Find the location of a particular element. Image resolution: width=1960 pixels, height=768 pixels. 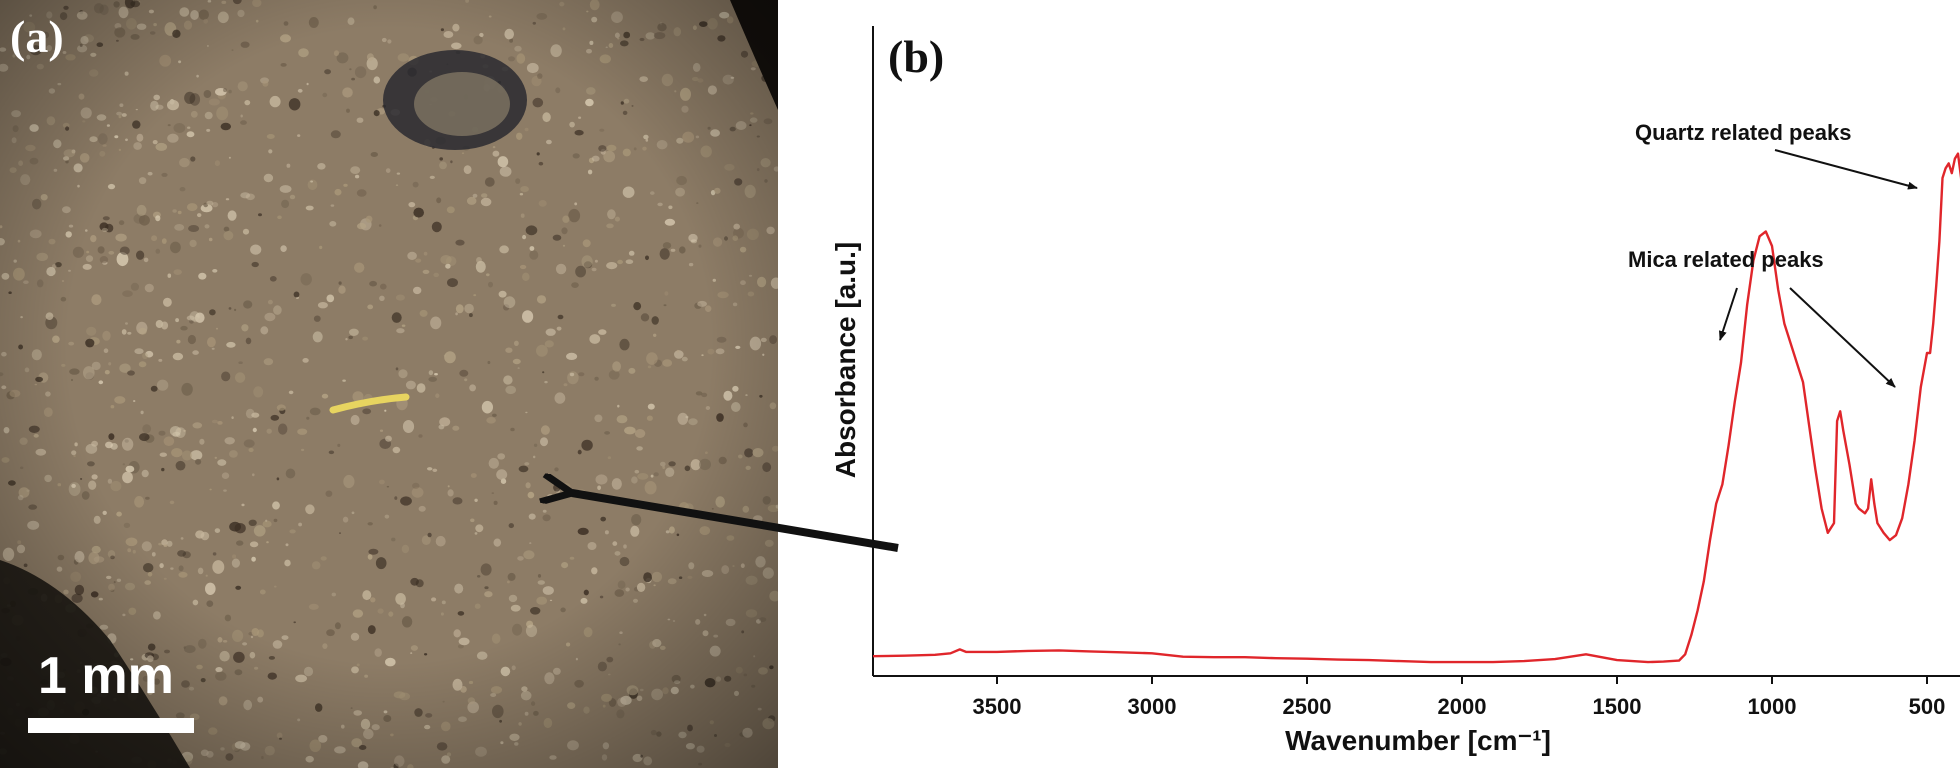

x-tick-label: 2500 is located at coordinates (1307, 706).